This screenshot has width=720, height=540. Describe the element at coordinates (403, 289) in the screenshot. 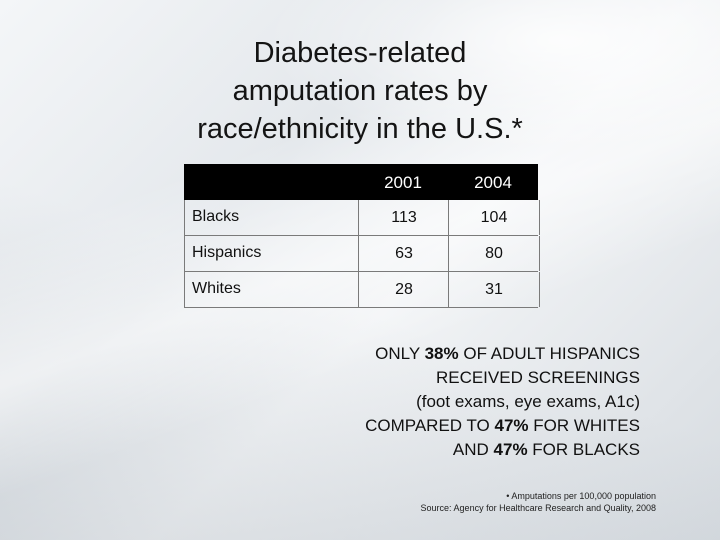

I see `cell-2001: 28` at that location.